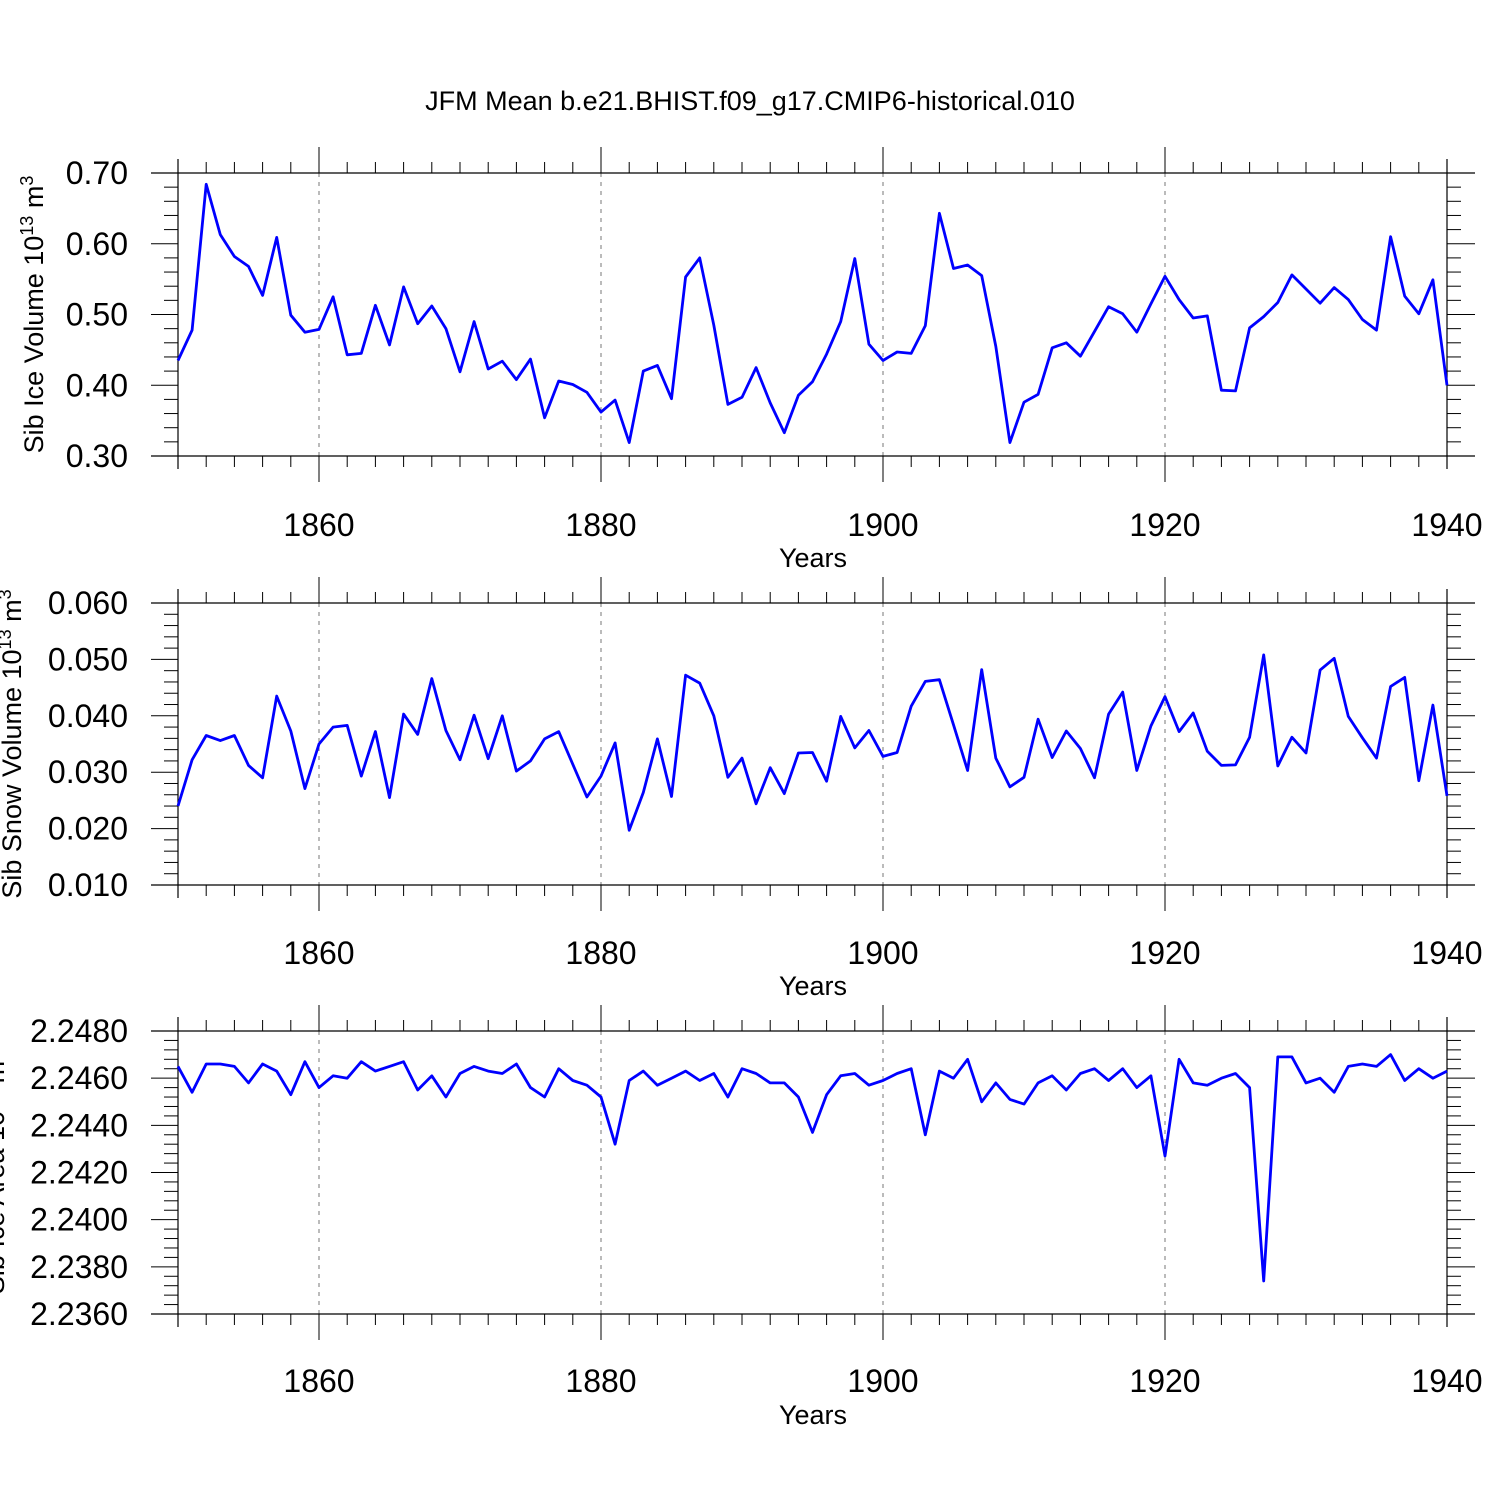  I want to click on y-axis-label-part: Sib Ice Area 10, so click(5, 1202).